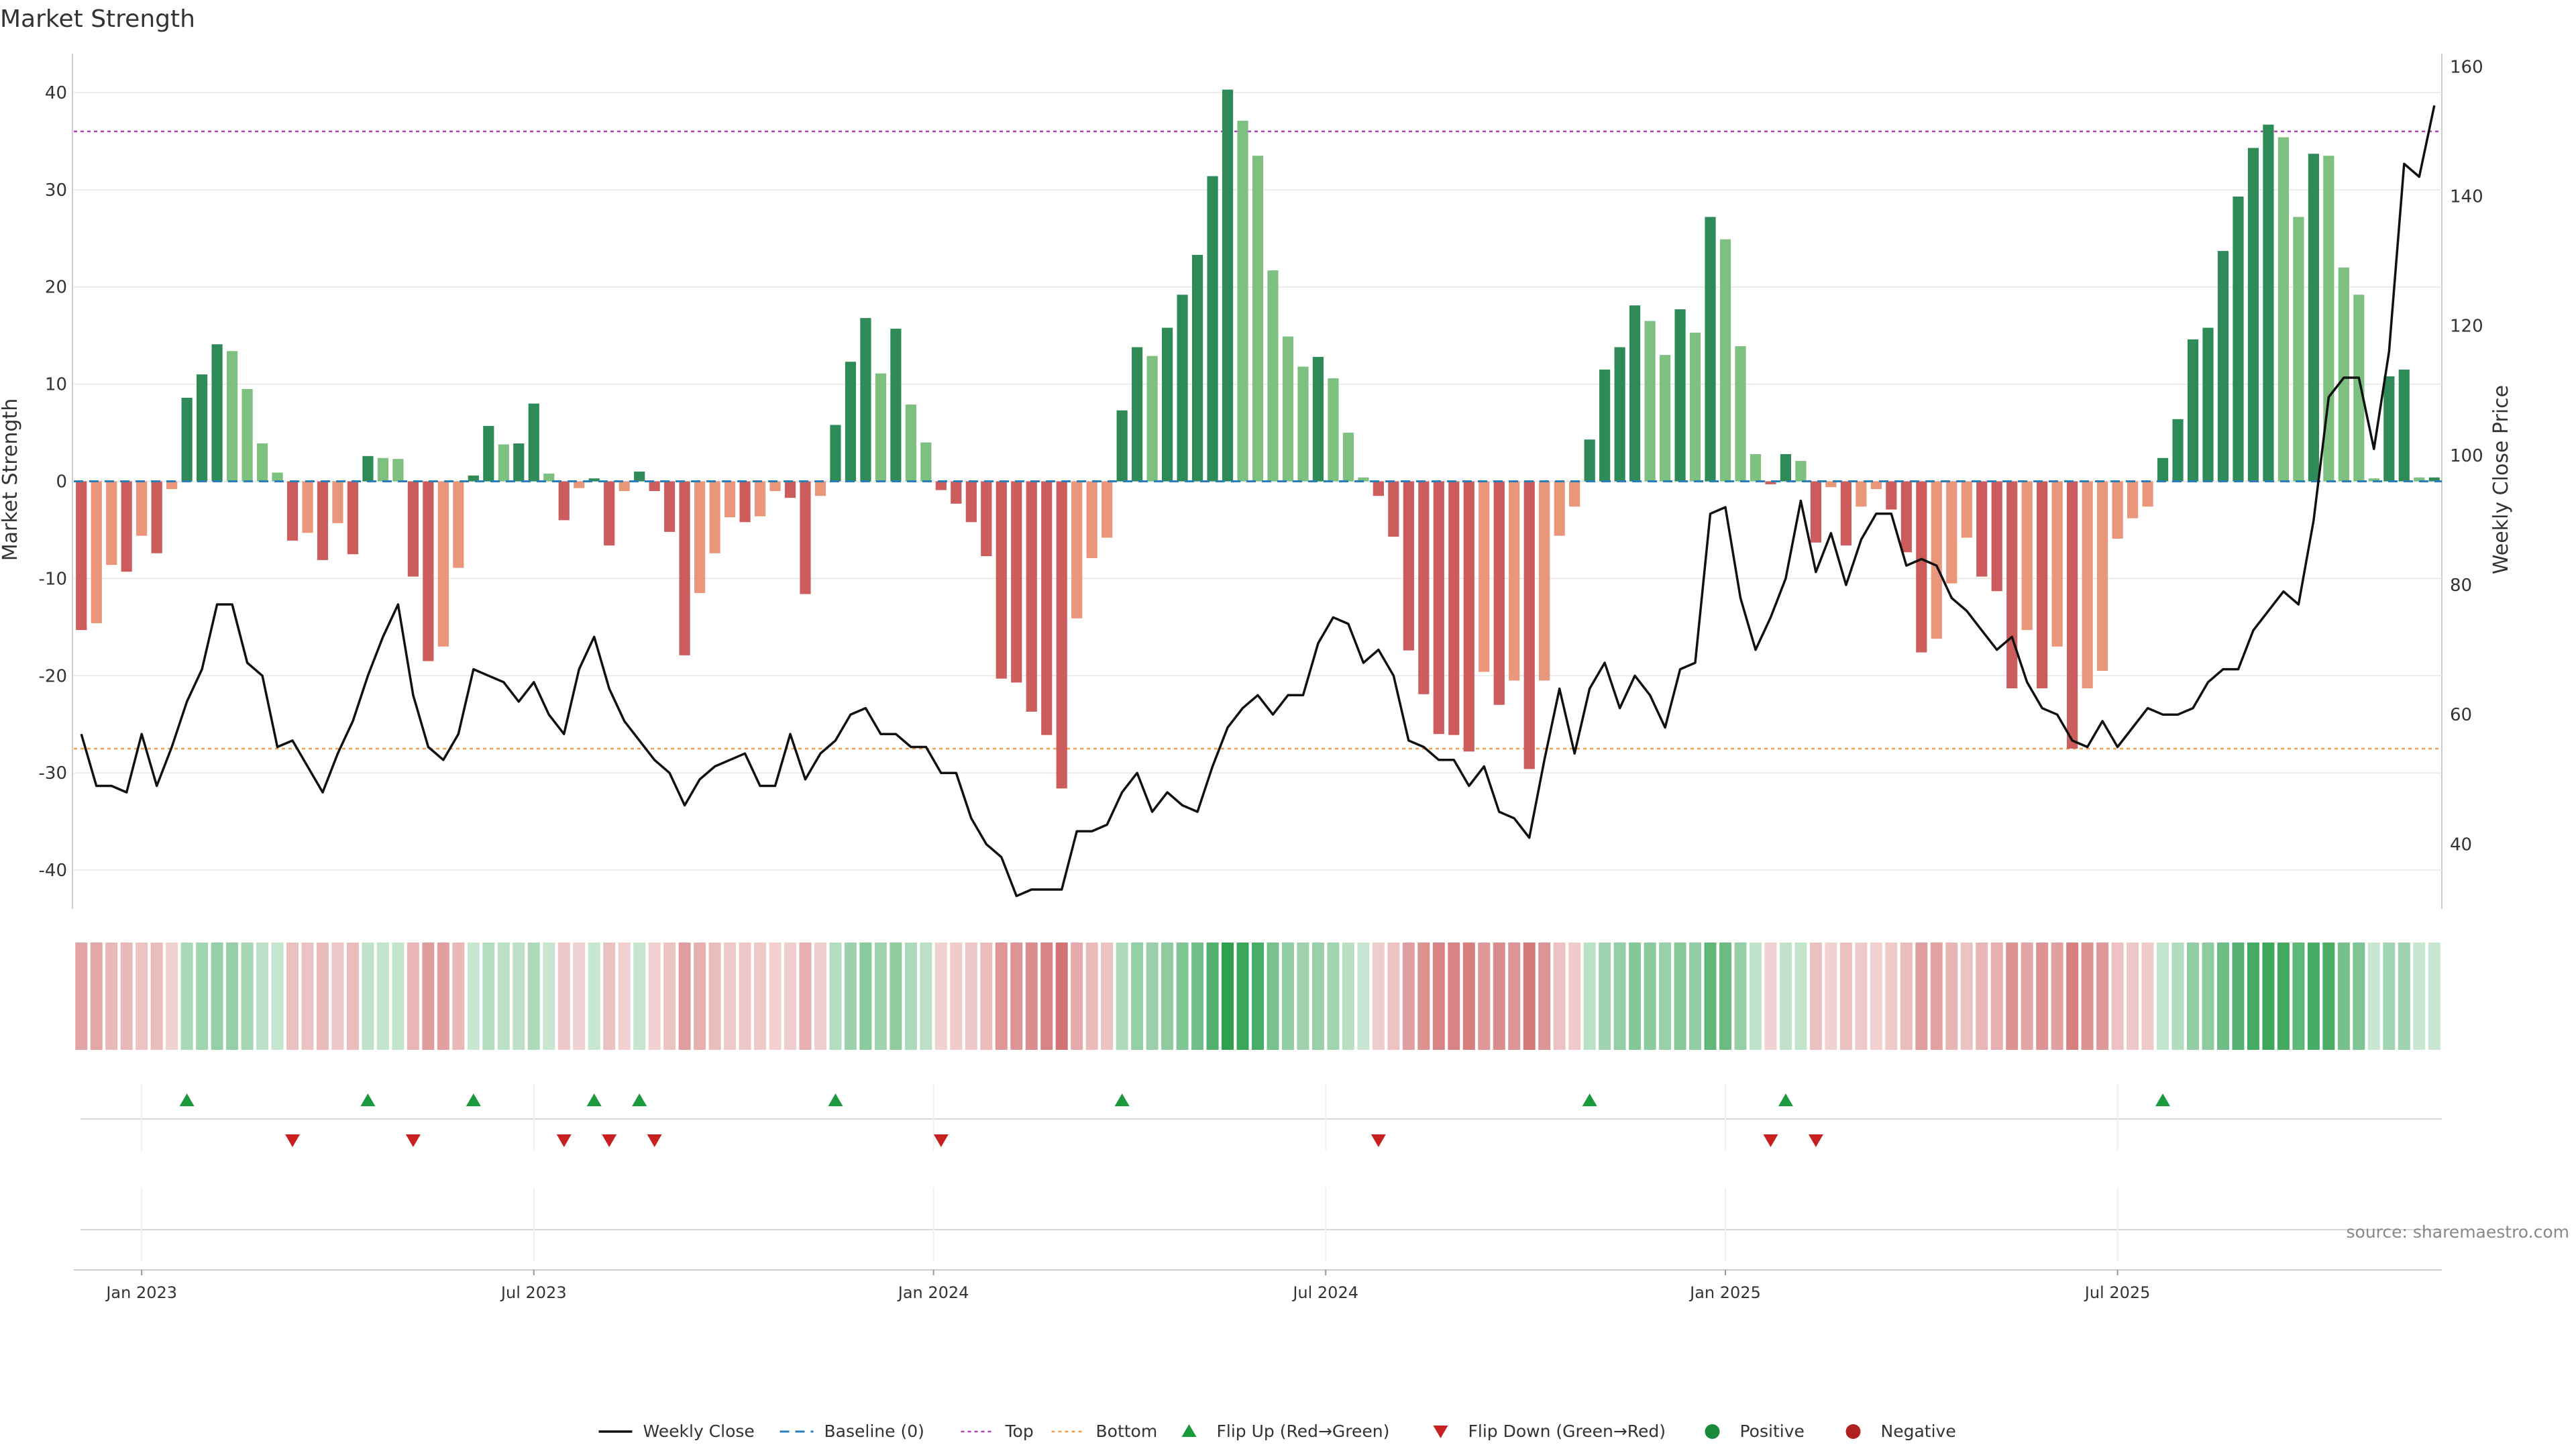  What do you see at coordinates (2466, 197) in the screenshot?
I see `y2-tick-label: 140` at bounding box center [2466, 197].